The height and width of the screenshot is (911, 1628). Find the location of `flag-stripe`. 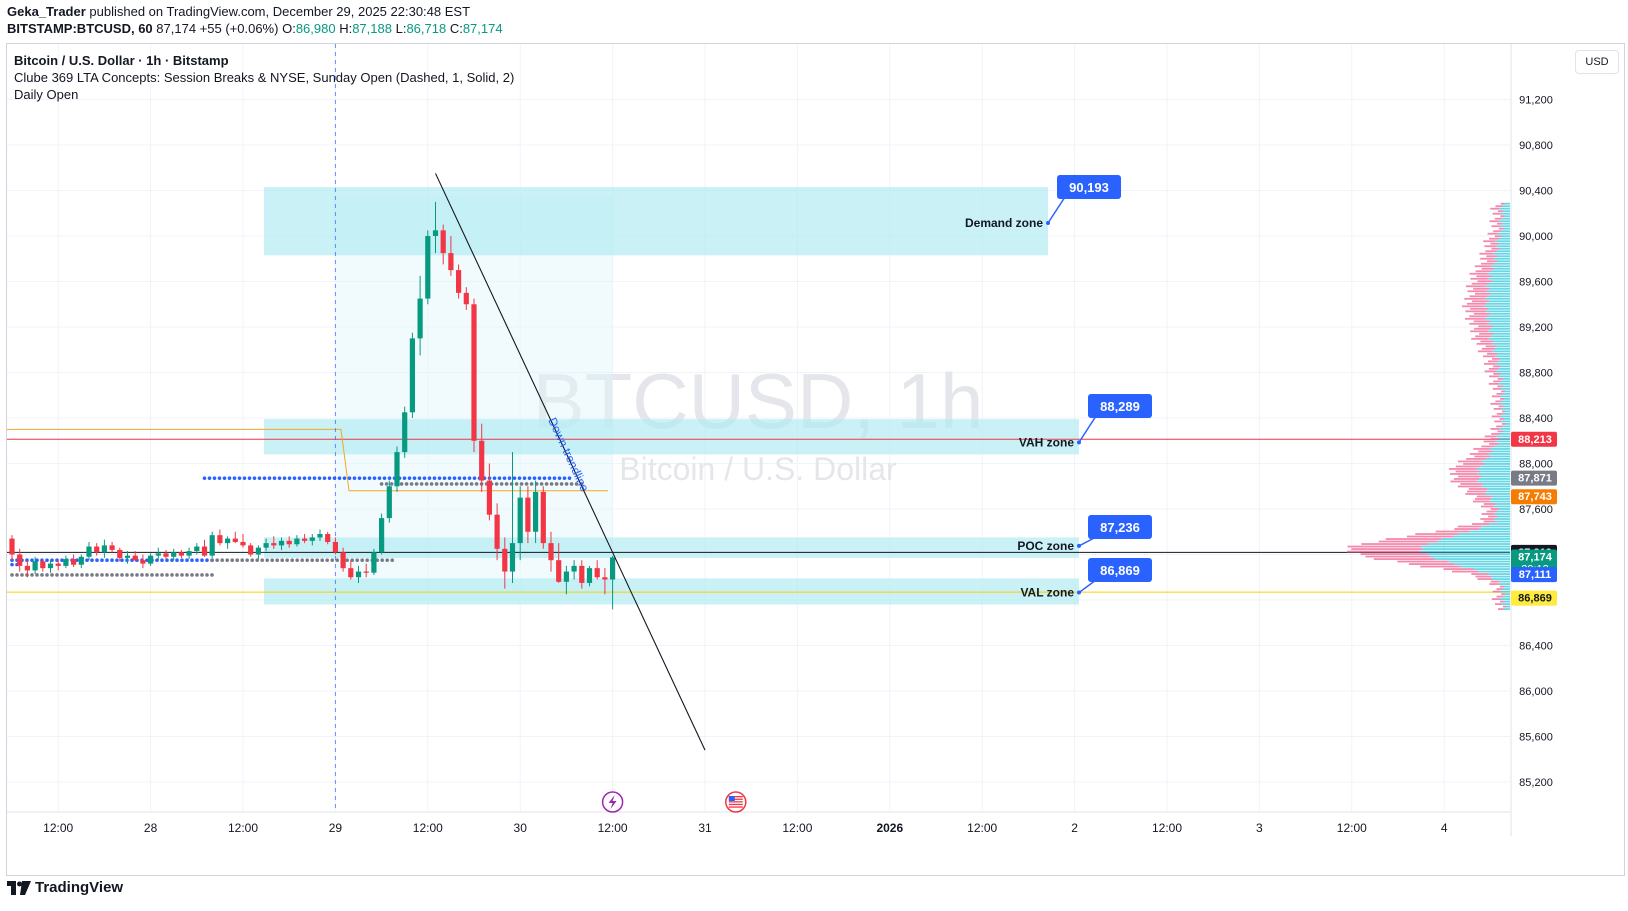

flag-stripe is located at coordinates (735, 799).